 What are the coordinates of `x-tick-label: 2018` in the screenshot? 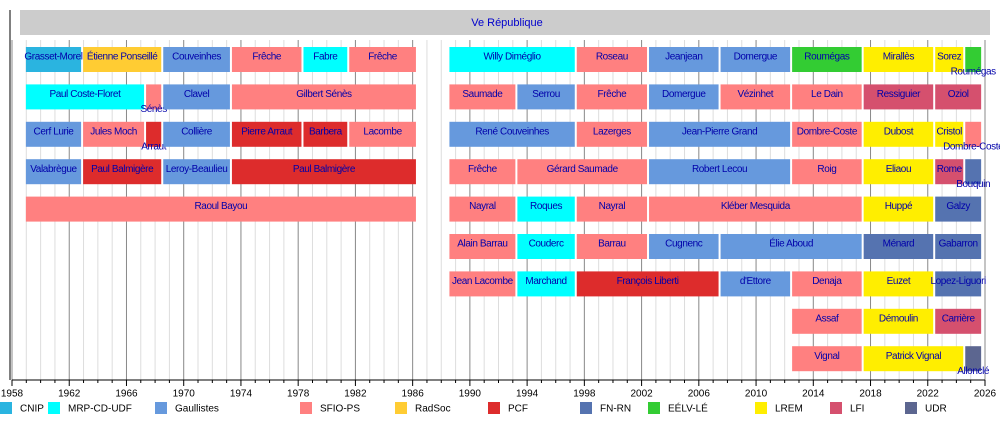 It's located at (870, 394).